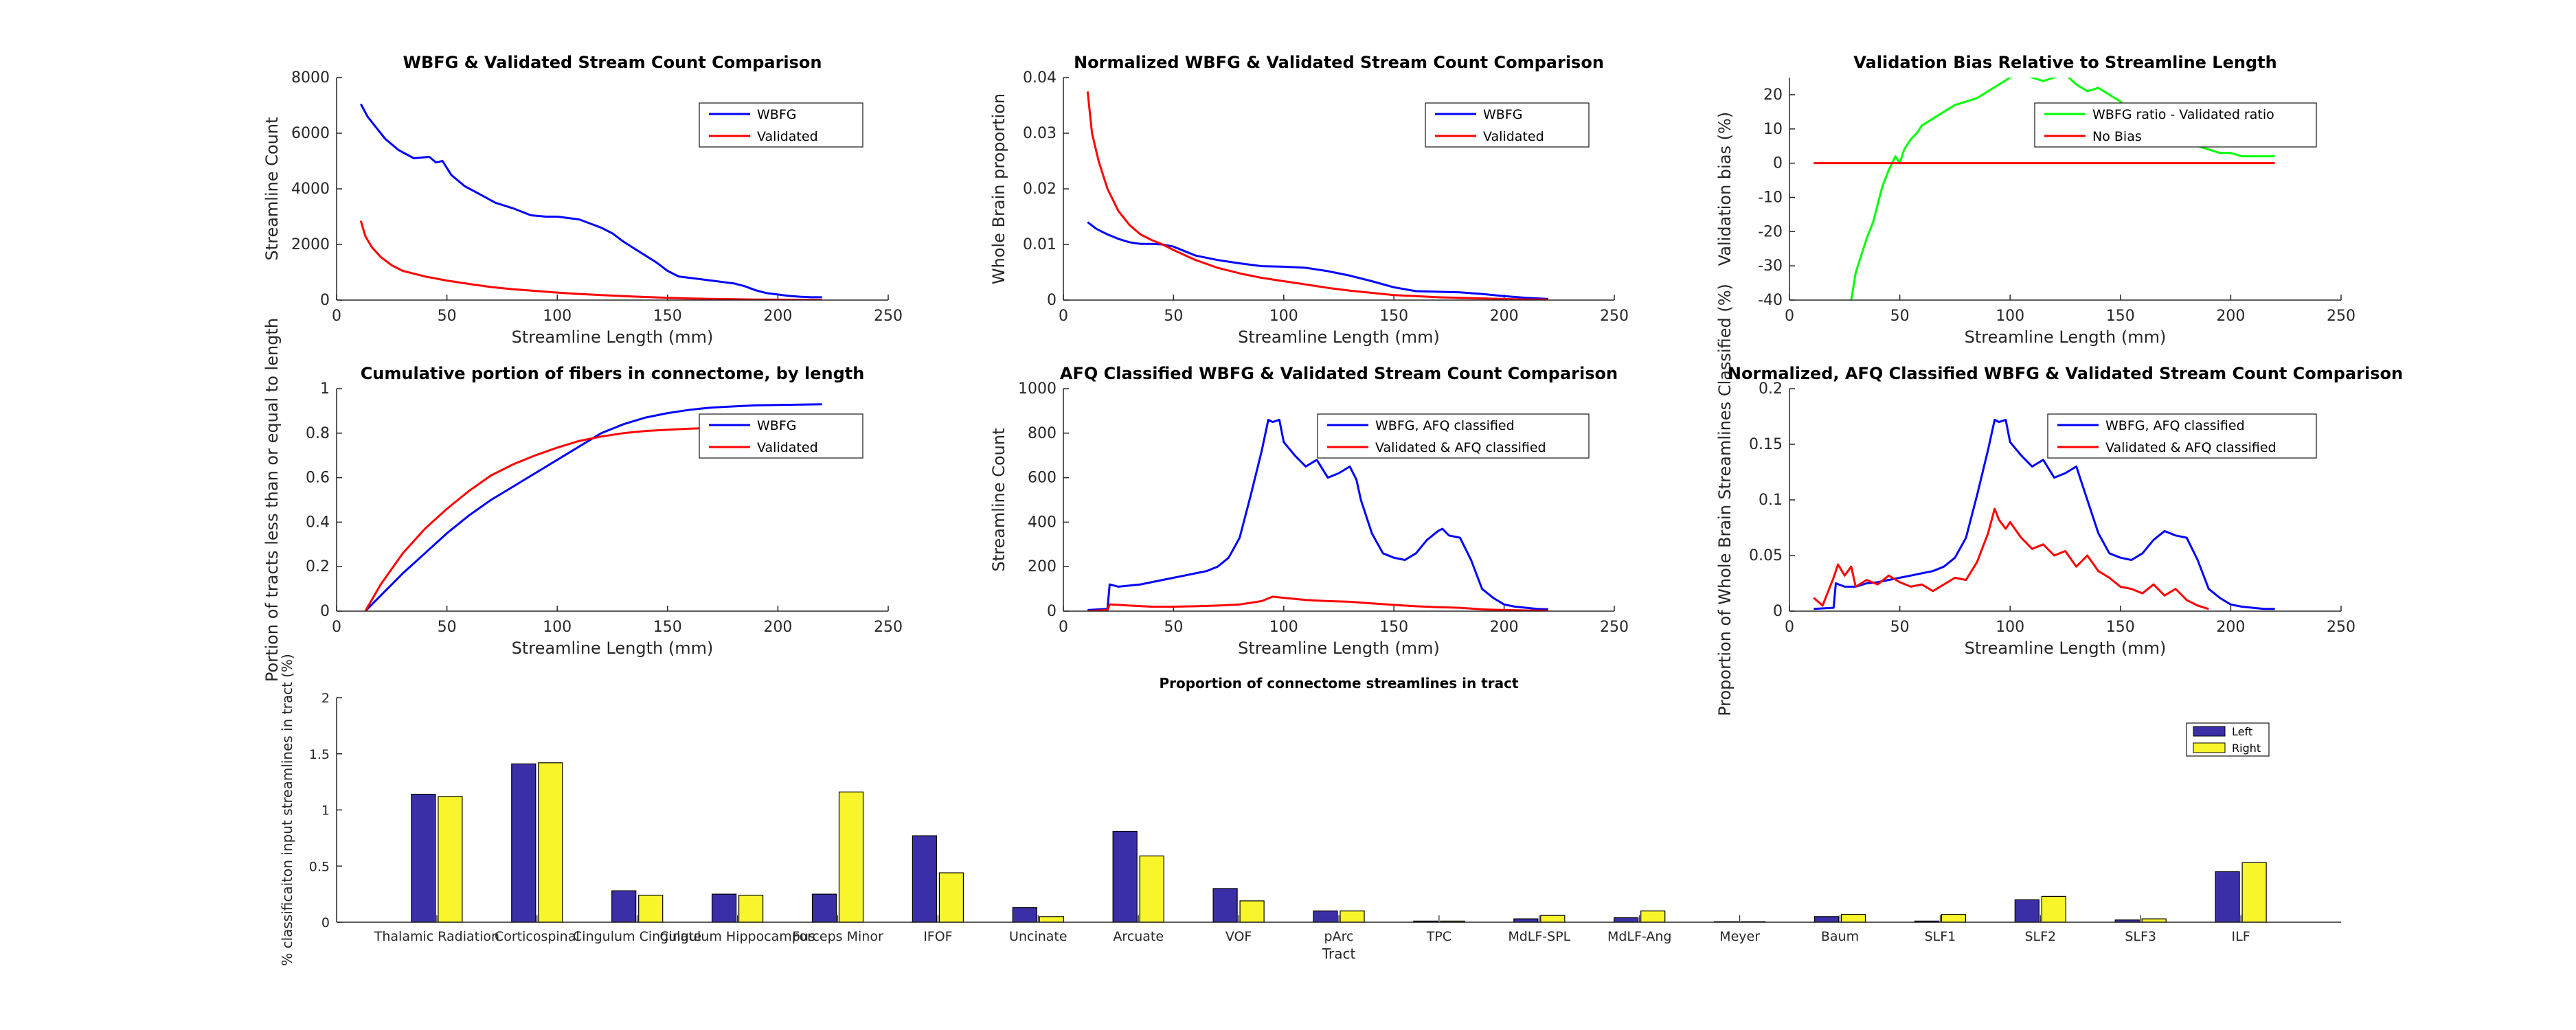 The width and height of the screenshot is (2576, 1030). Describe the element at coordinates (325, 698) in the screenshot. I see `y-tick-label: 2` at that location.